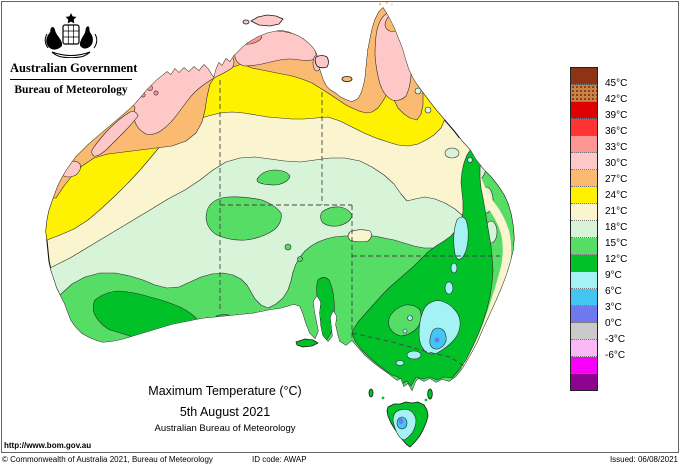  I want to click on legend-label: 6°C, so click(613, 291).